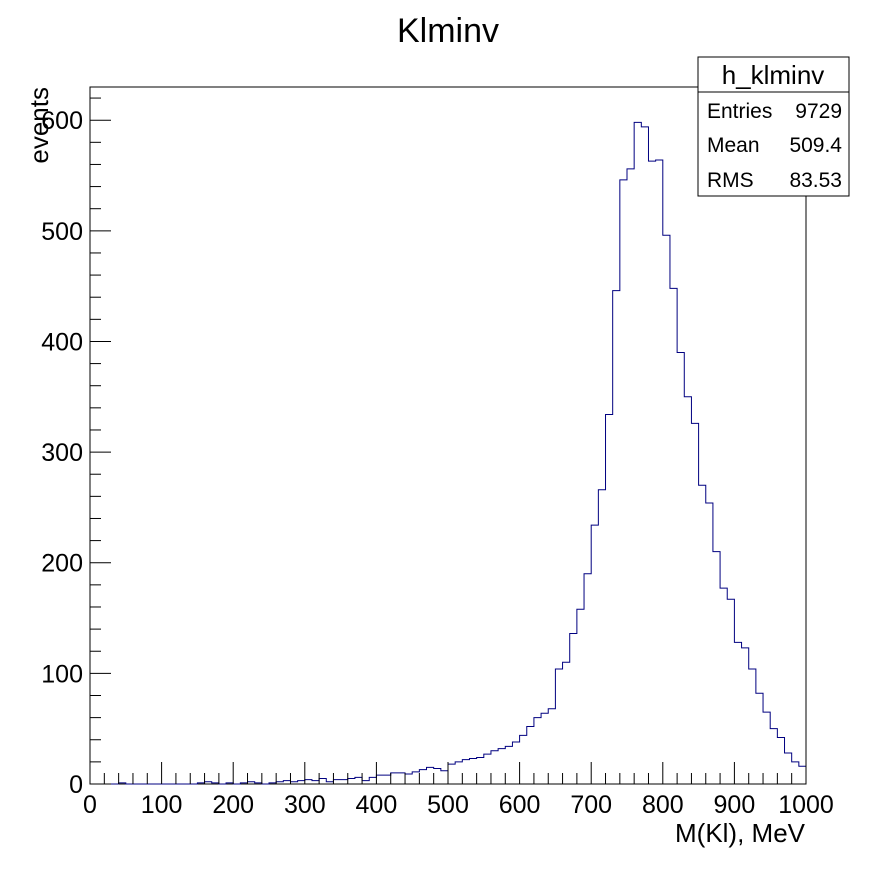  Describe the element at coordinates (62, 232) in the screenshot. I see `y-tick-label: 500` at that location.